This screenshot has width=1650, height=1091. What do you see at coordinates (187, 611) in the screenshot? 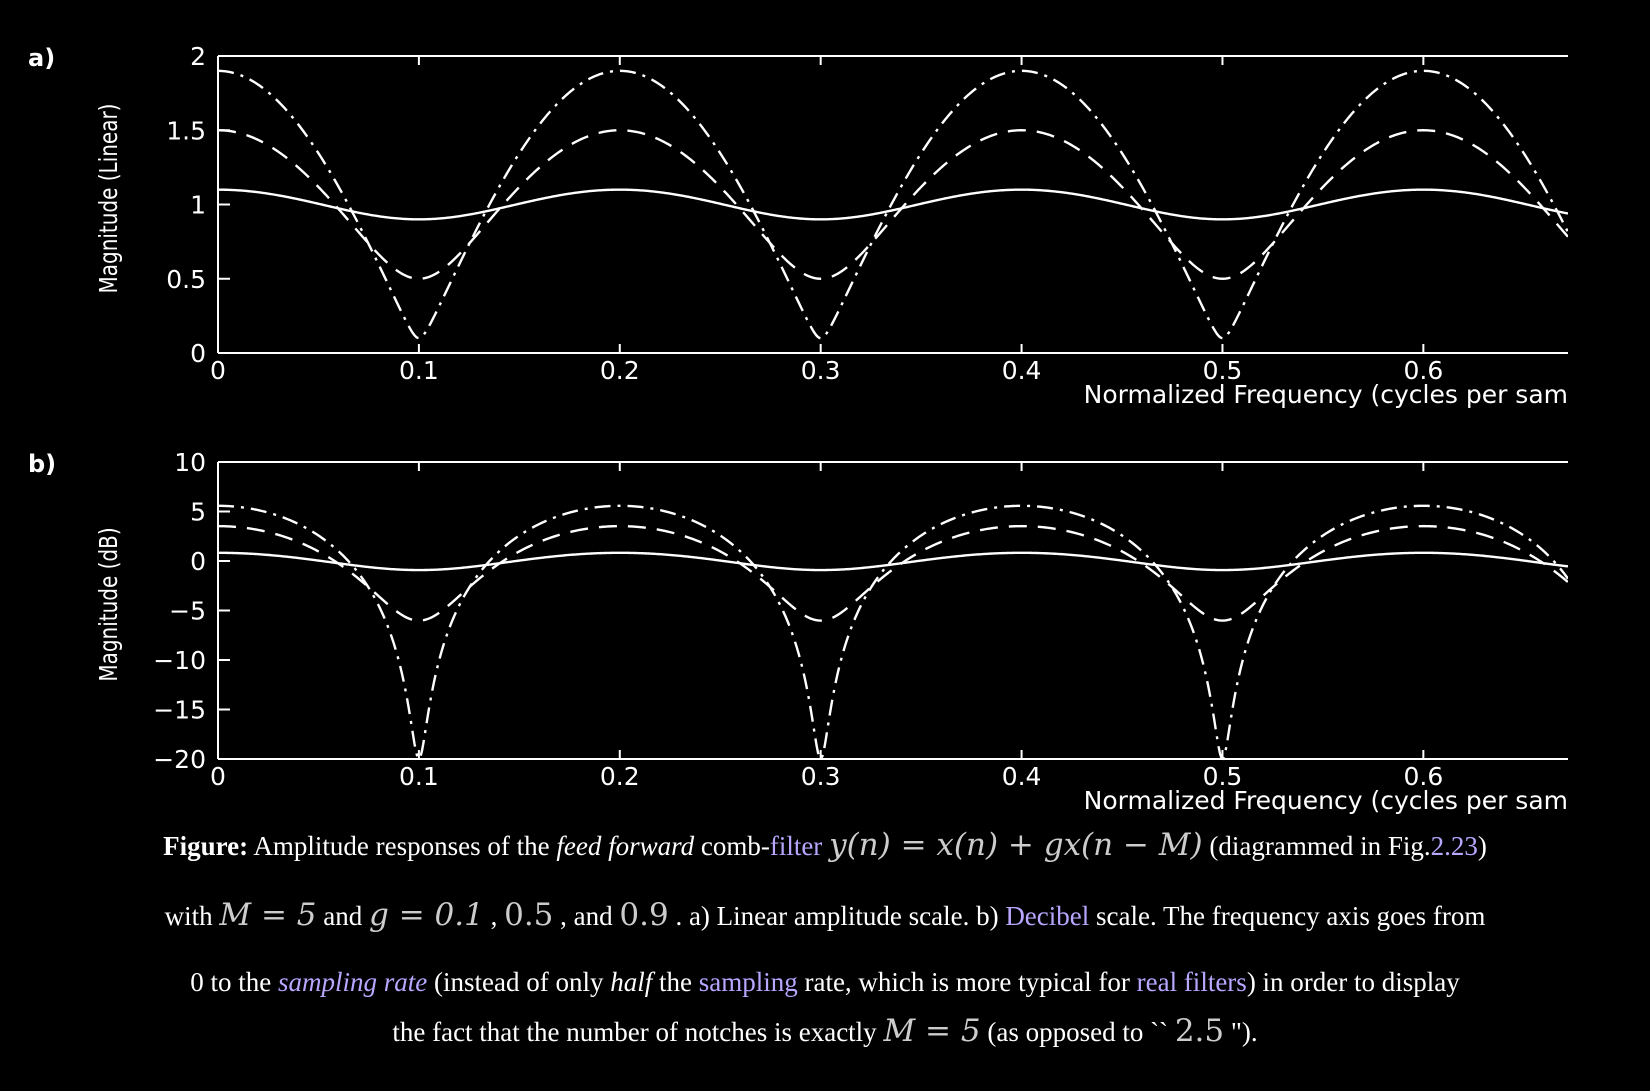
I see `y-tick-label: −5` at bounding box center [187, 611].